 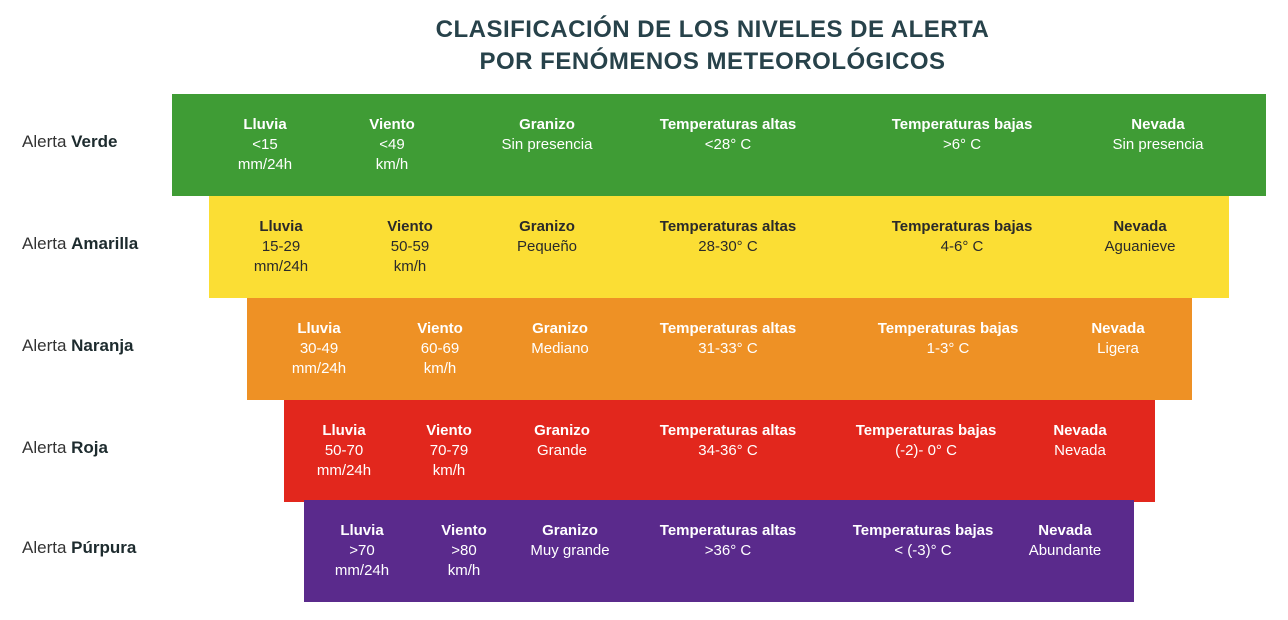 I want to click on cell-naranja-nevada: Nevada Ligera, so click(x=1117, y=339).